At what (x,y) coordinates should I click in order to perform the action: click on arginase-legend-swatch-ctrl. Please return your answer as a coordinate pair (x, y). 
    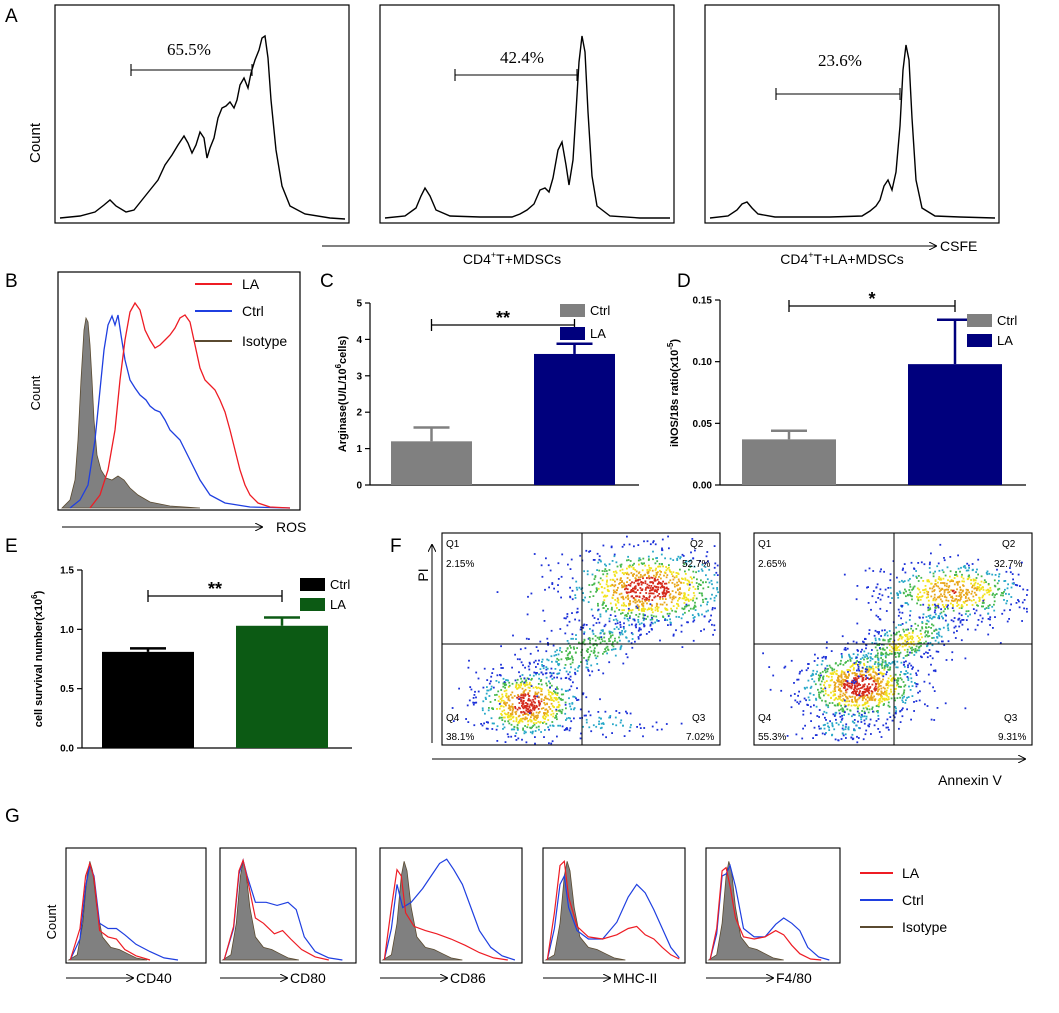
    Looking at the image, I should click on (572, 310).